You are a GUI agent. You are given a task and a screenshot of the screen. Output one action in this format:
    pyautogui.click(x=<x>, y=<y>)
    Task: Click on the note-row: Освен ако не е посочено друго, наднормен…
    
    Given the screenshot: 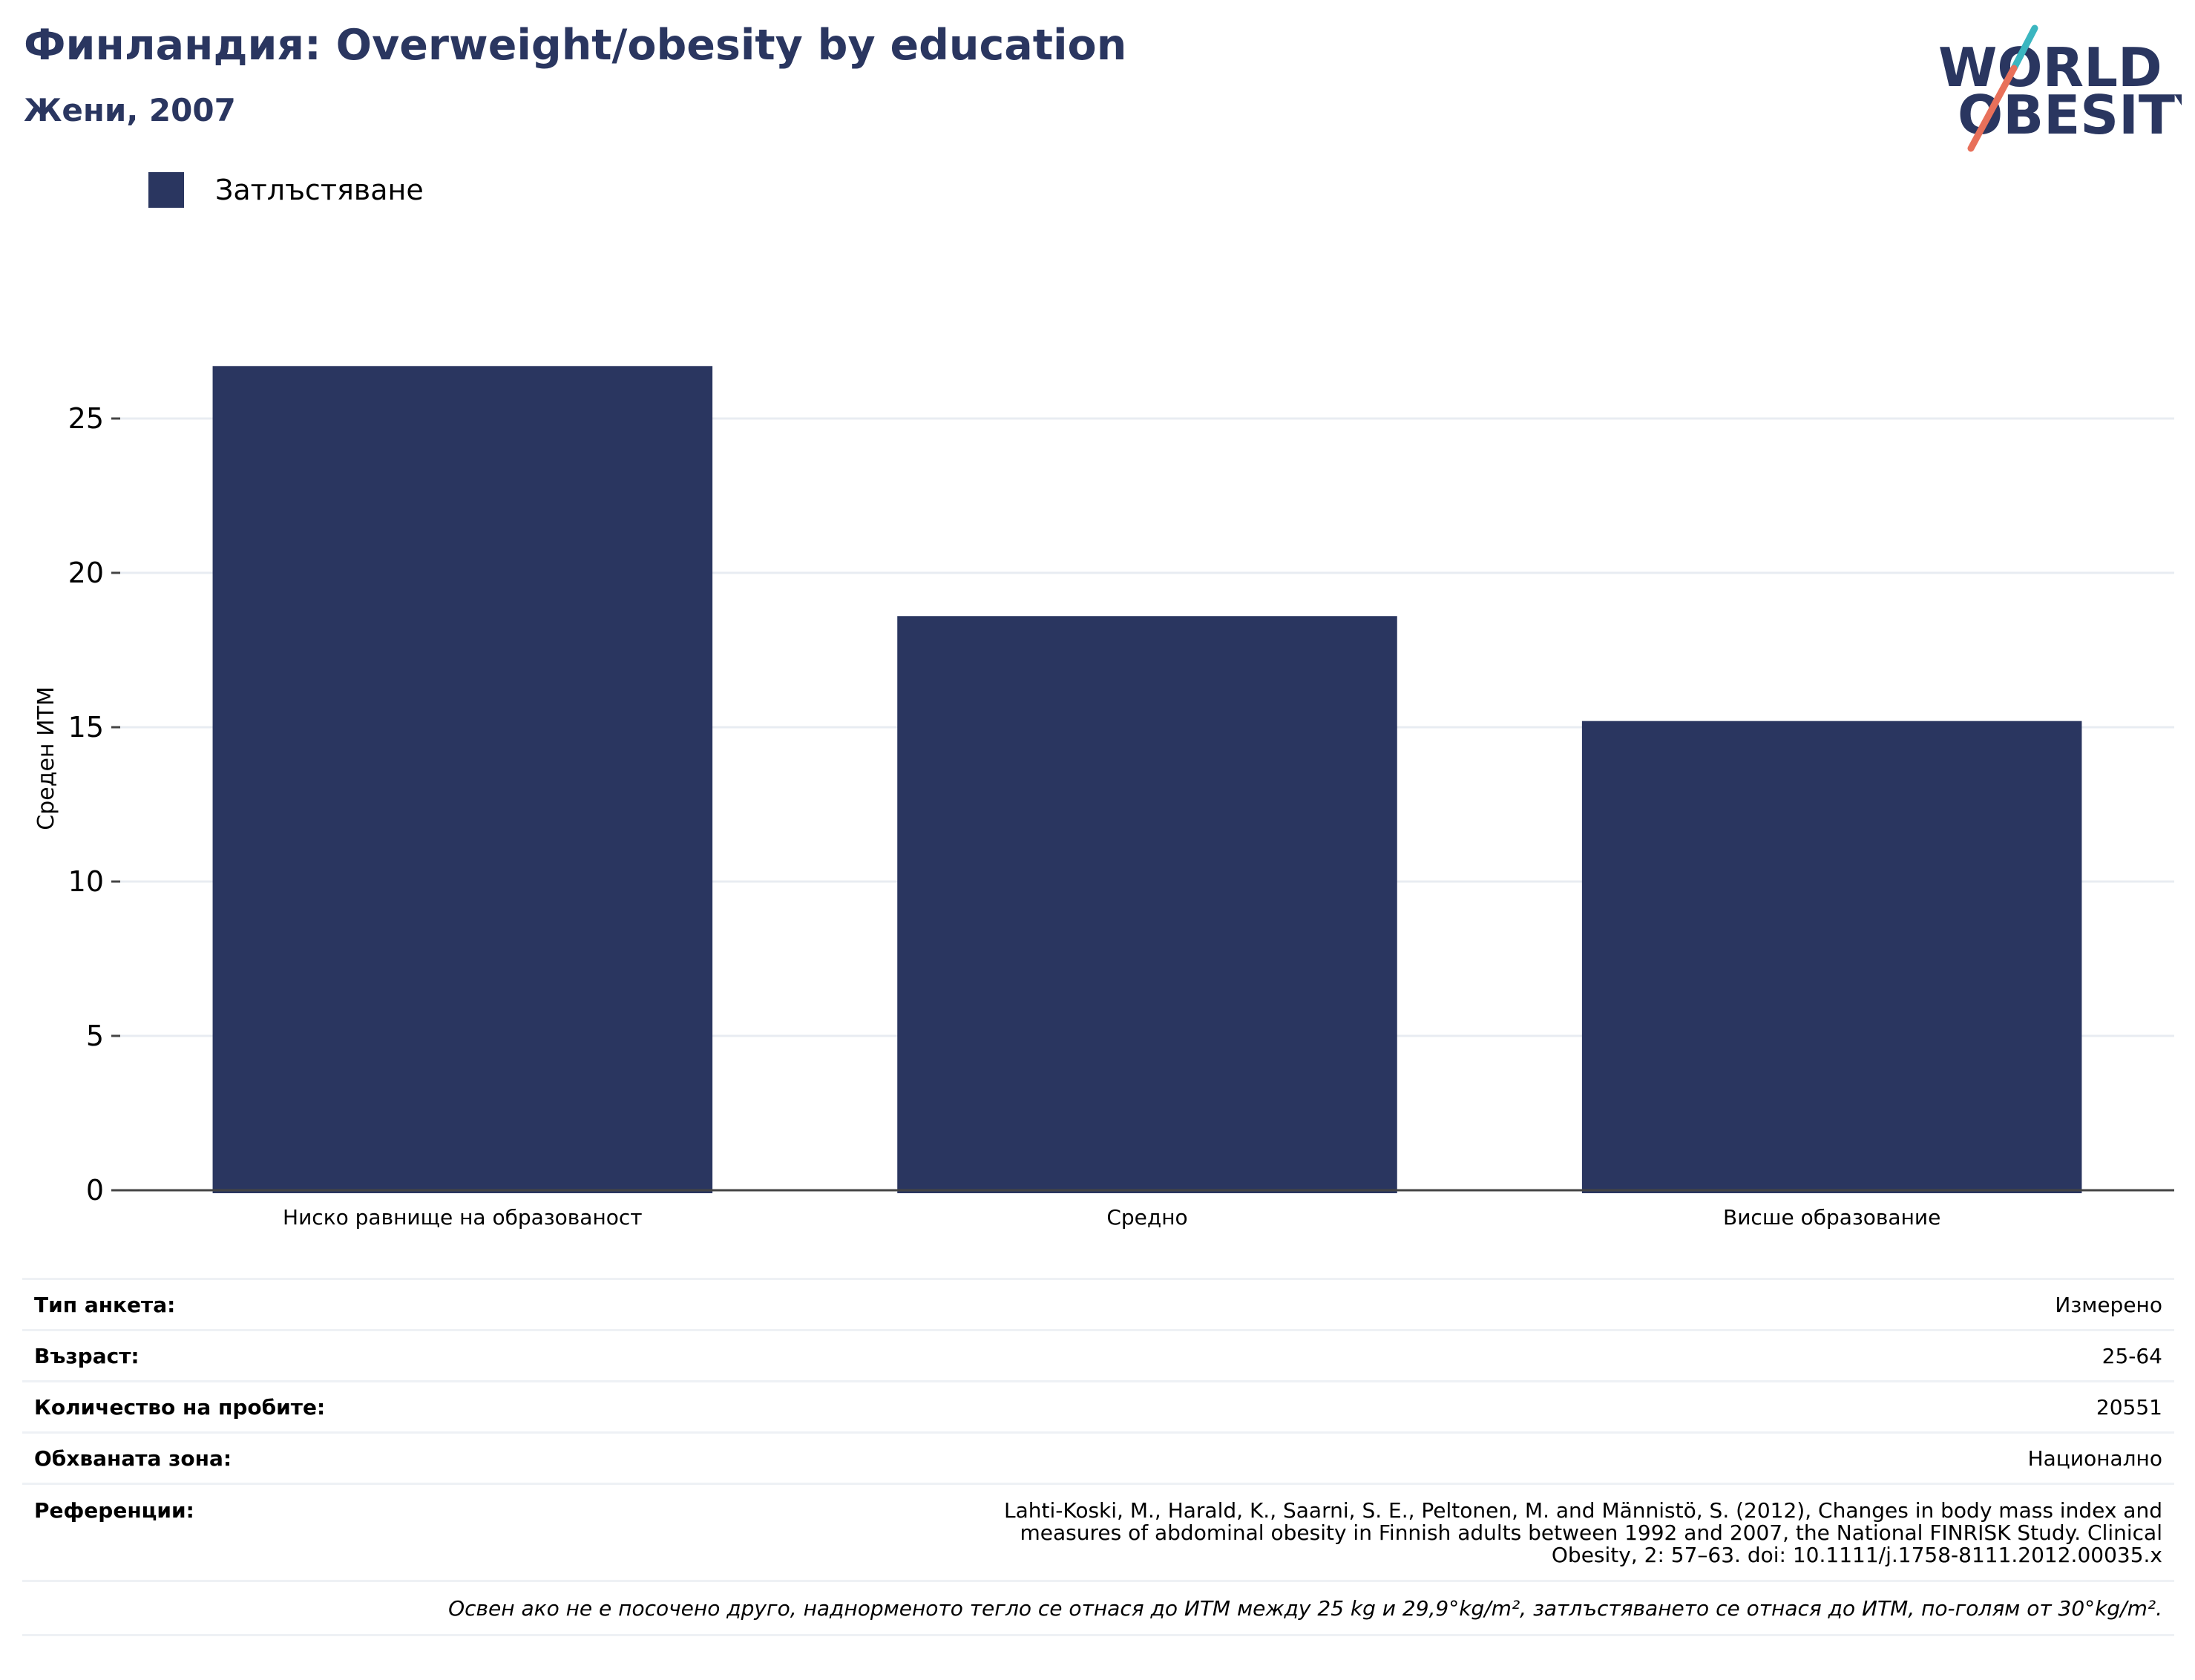 What is the action you would take?
    pyautogui.click(x=1098, y=1608)
    